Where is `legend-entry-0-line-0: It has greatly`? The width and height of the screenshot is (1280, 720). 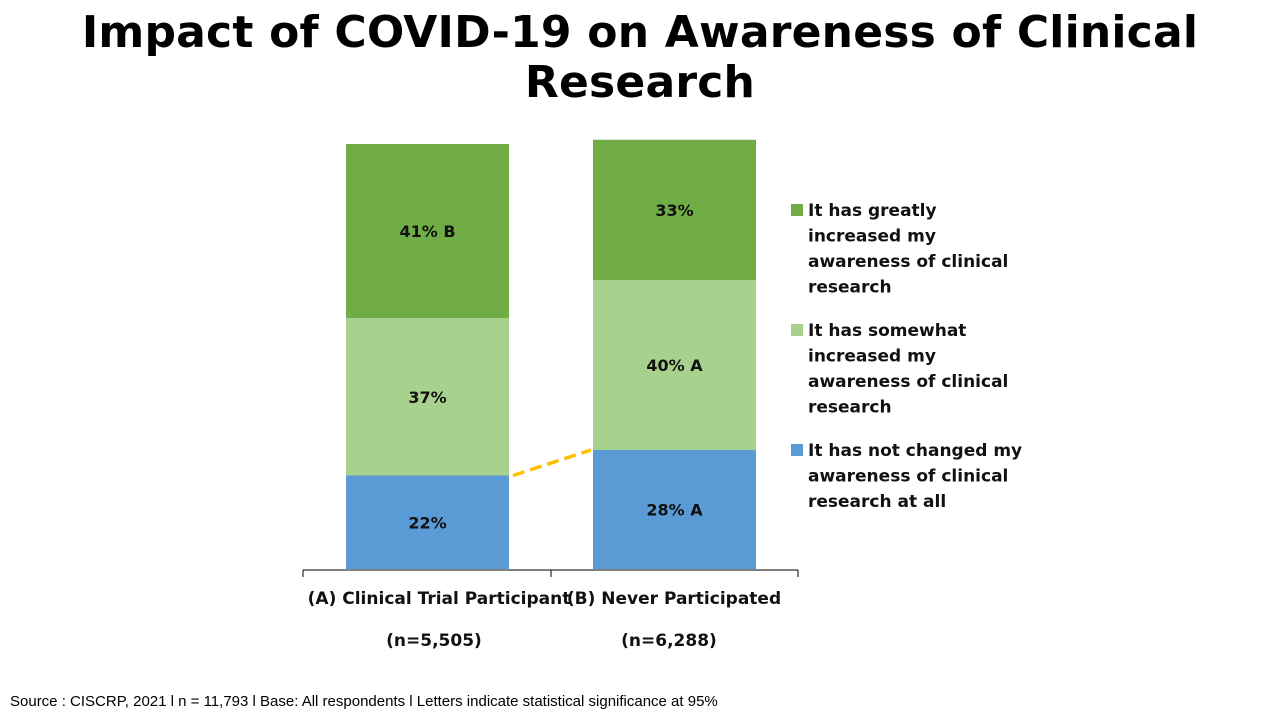 legend-entry-0-line-0: It has greatly is located at coordinates (872, 211).